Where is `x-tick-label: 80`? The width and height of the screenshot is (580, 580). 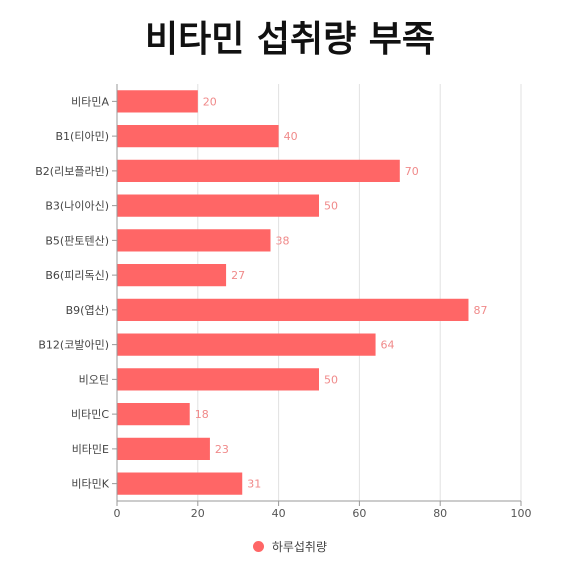 x-tick-label: 80 is located at coordinates (440, 513).